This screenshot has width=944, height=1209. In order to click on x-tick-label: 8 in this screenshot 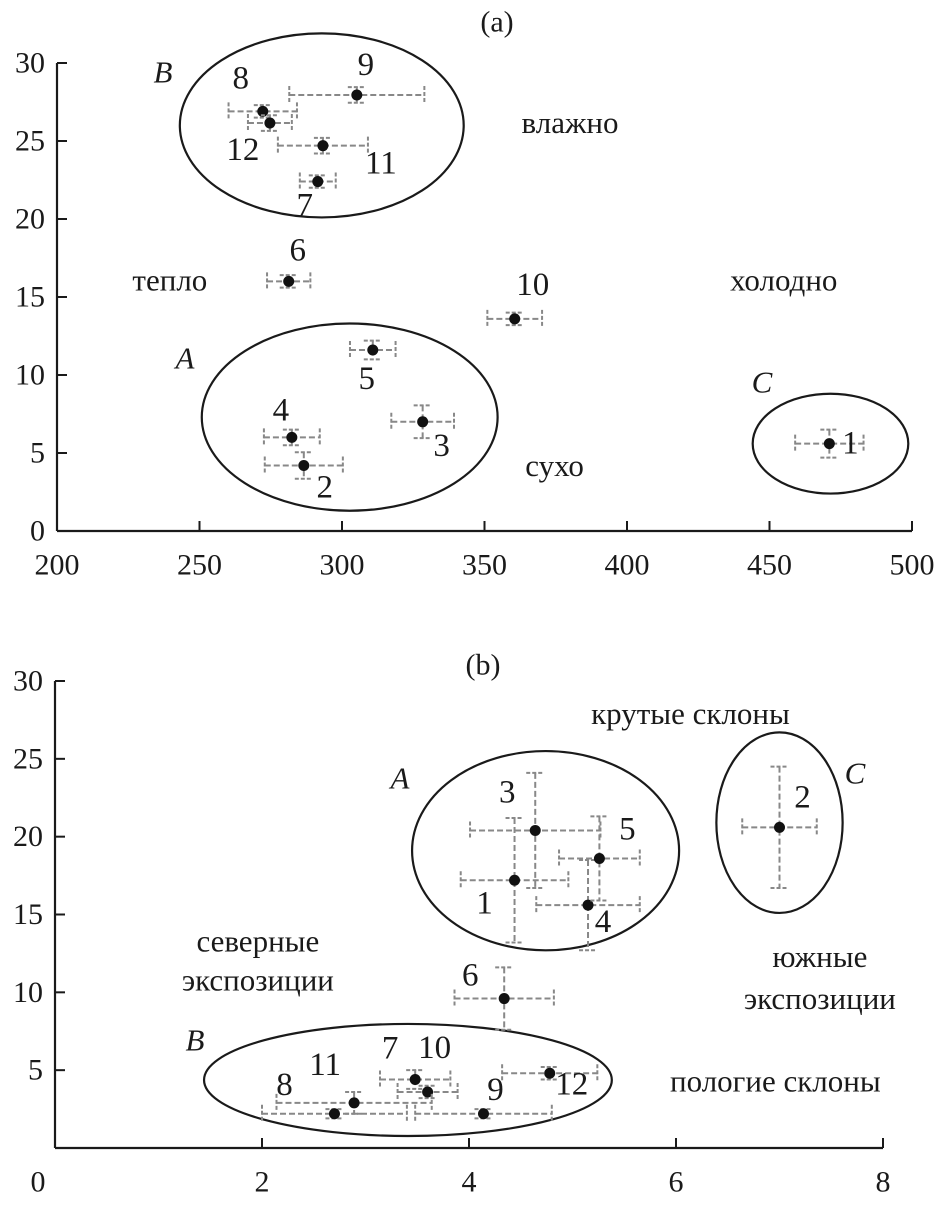, I will do `click(883, 1182)`.